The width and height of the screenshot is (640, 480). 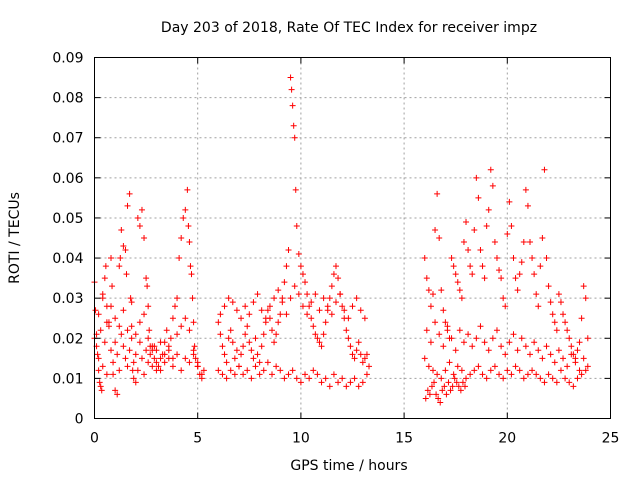 I want to click on y-axis-label: ROTI / TECUs, so click(x=15, y=238).